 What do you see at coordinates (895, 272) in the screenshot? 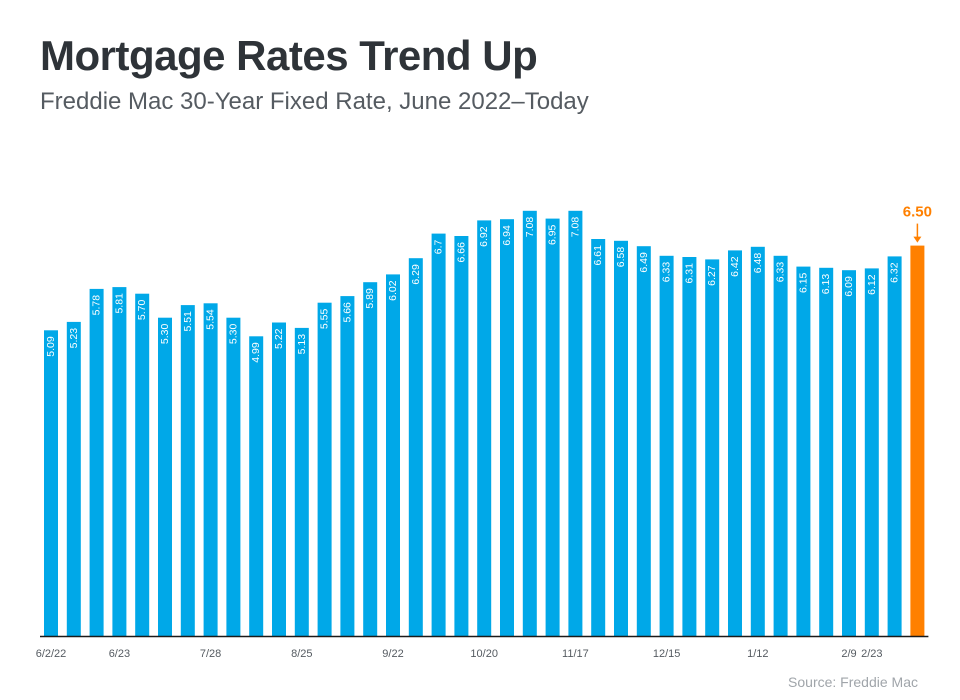
I see `bar-value-label: 6.32` at bounding box center [895, 272].